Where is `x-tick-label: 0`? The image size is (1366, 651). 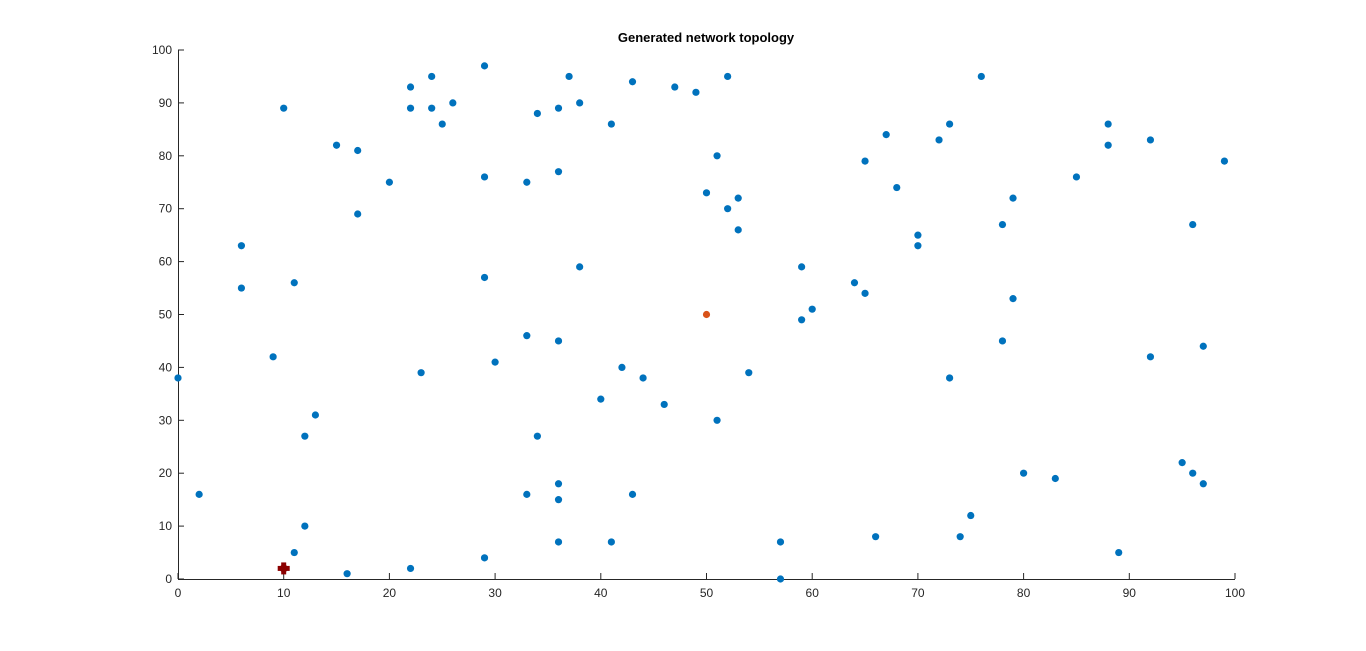
x-tick-label: 0 is located at coordinates (178, 593).